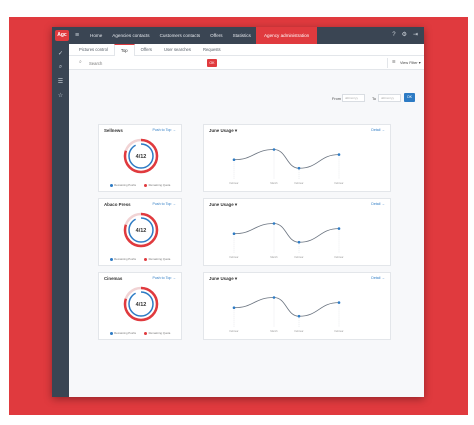  Describe the element at coordinates (389, 98) in the screenshot. I see `to-date-input: dd/mm/yy` at that location.